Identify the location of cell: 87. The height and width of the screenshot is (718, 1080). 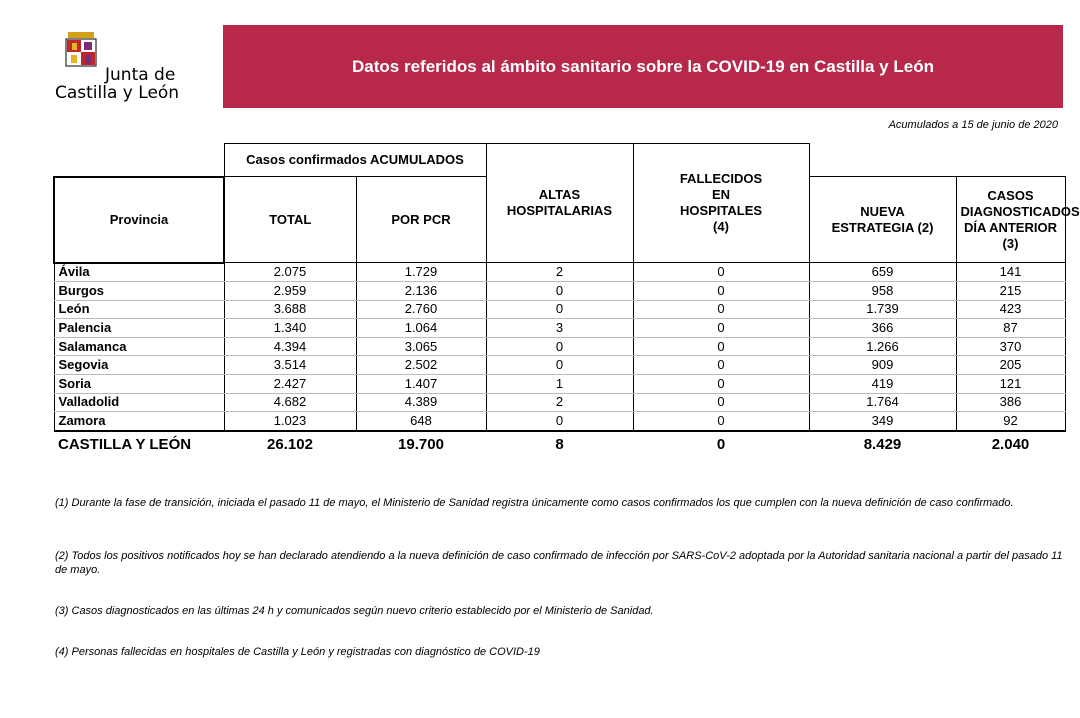
(1010, 328).